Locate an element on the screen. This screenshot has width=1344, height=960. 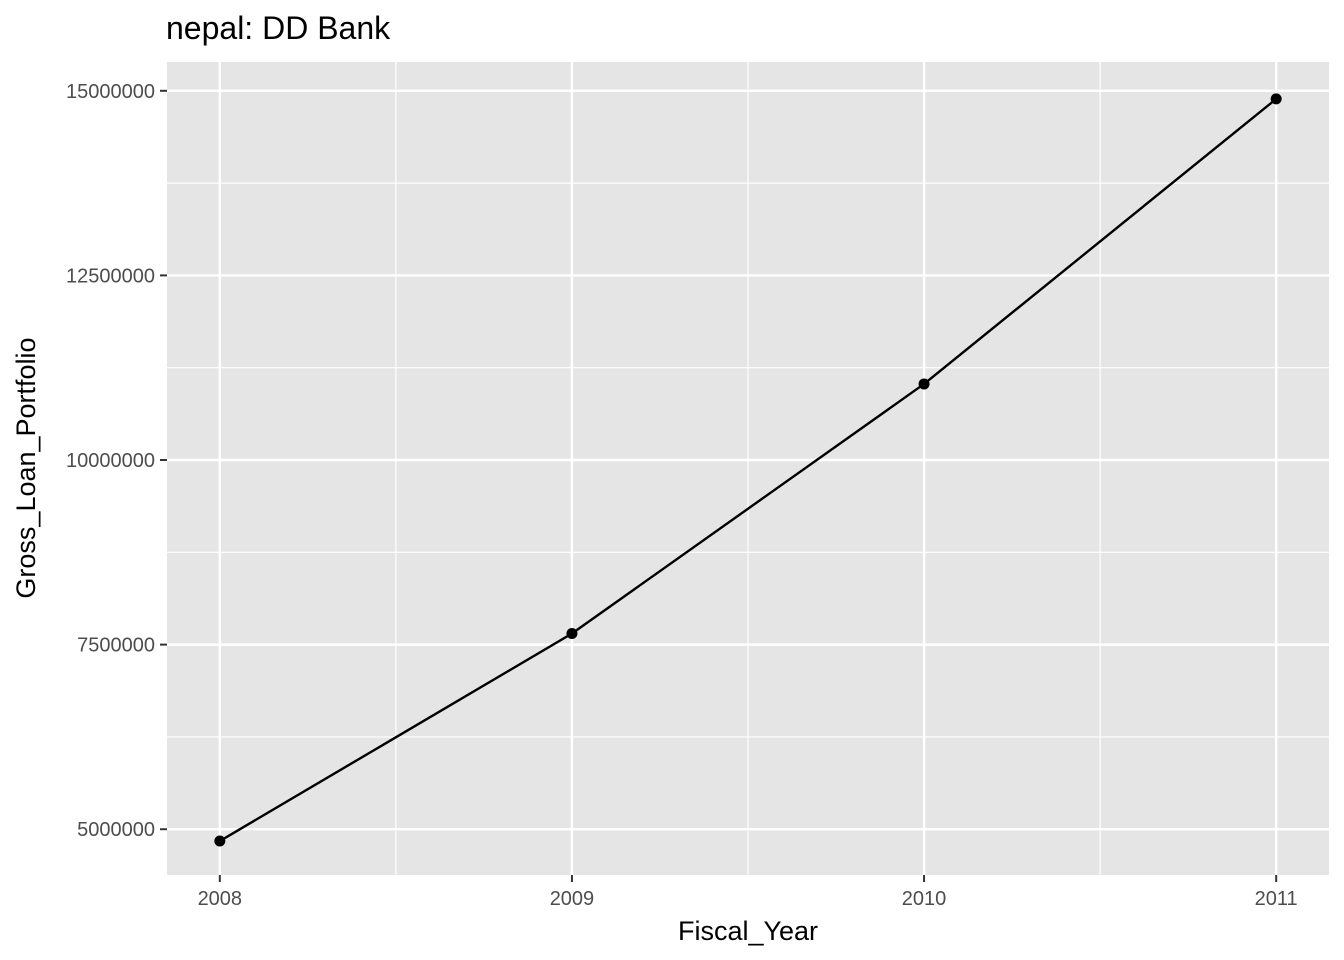
y-axis: 5000000 7500000 10000000 12500000 15000000 is located at coordinates (116, 461).